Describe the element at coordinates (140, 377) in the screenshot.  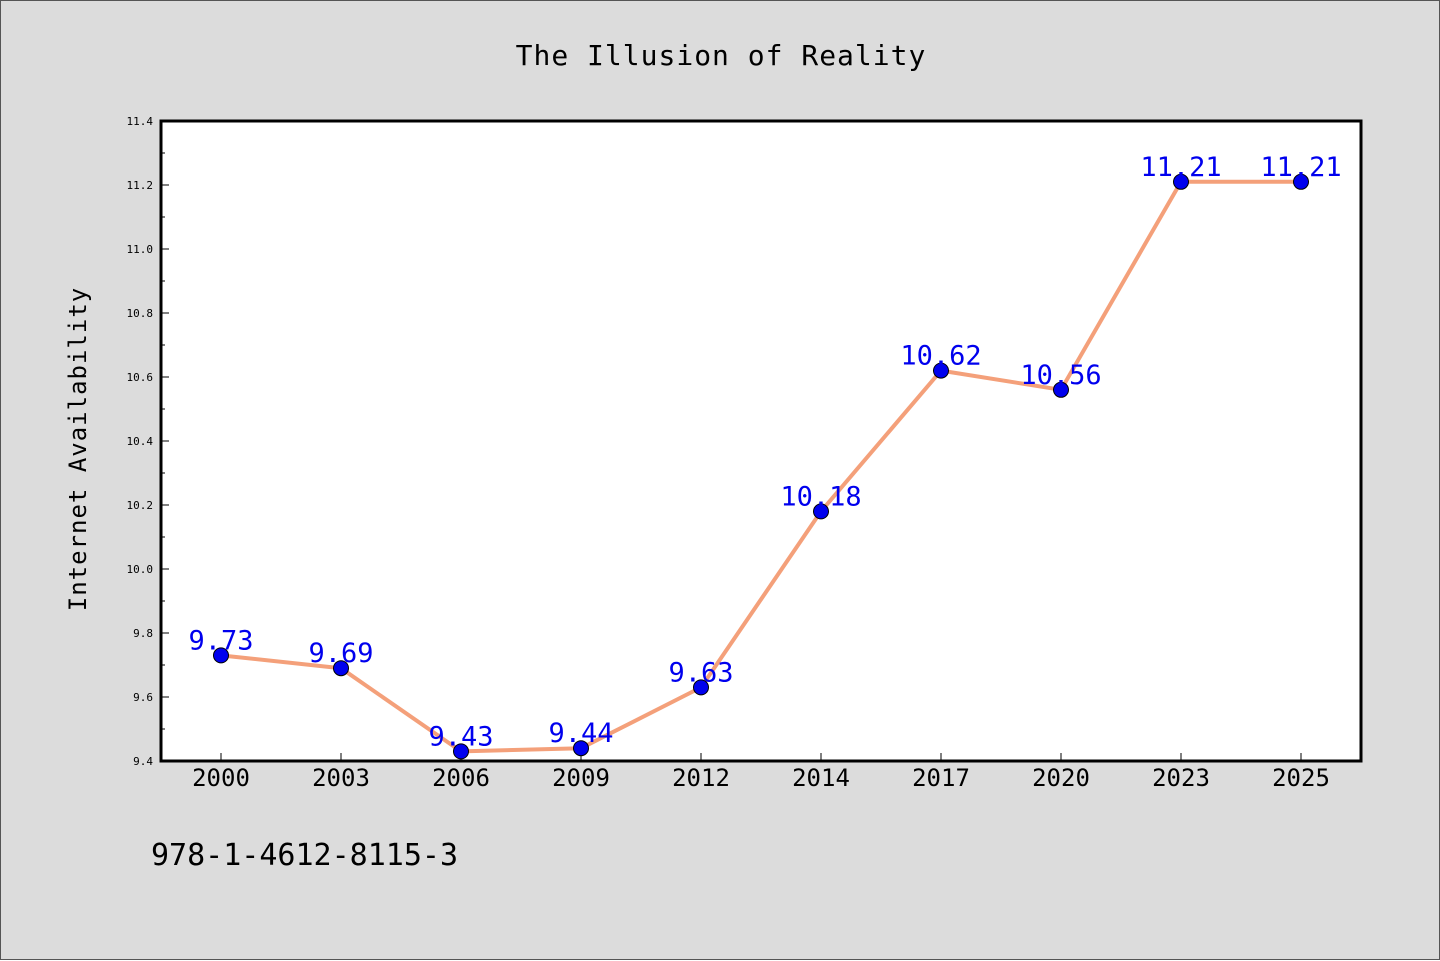
I see `y-tick-label: 10.6` at that location.